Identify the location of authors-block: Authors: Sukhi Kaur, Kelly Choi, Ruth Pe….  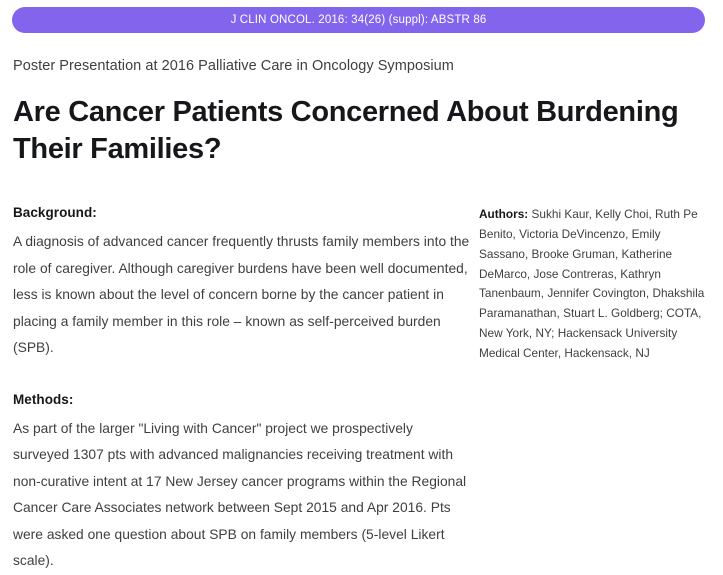
(593, 284).